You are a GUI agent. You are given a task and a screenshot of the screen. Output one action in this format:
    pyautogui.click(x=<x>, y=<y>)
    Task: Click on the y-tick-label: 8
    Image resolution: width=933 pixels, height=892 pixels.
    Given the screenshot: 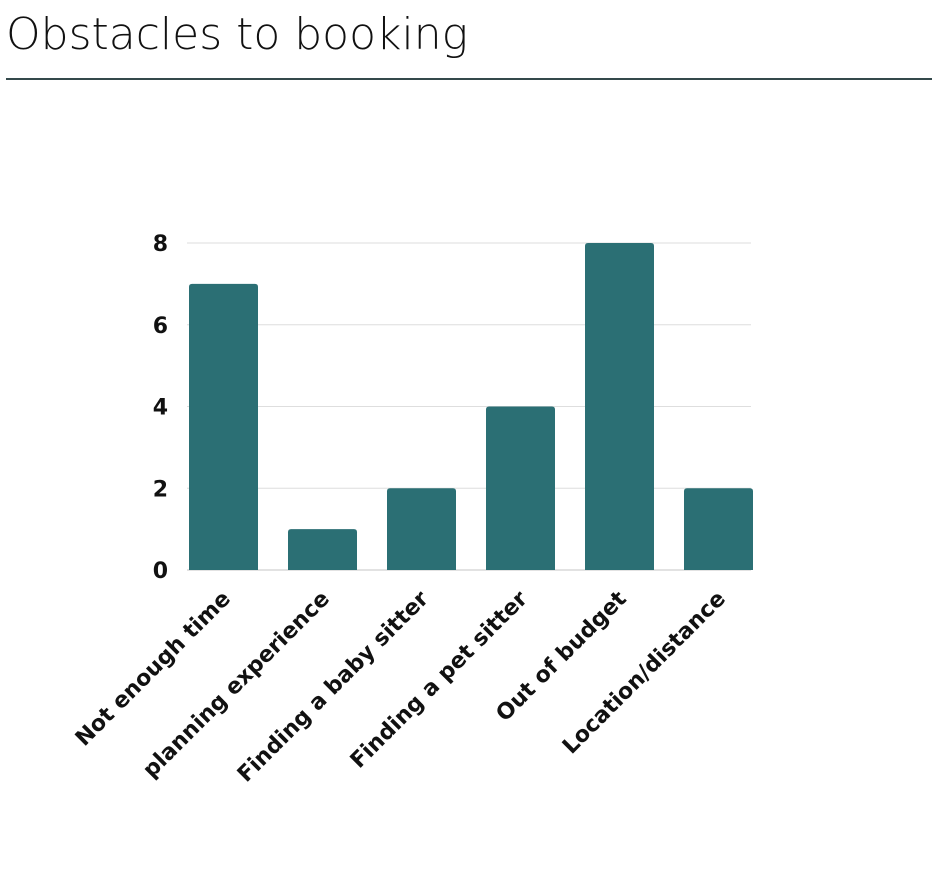 What is the action you would take?
    pyautogui.click(x=160, y=244)
    